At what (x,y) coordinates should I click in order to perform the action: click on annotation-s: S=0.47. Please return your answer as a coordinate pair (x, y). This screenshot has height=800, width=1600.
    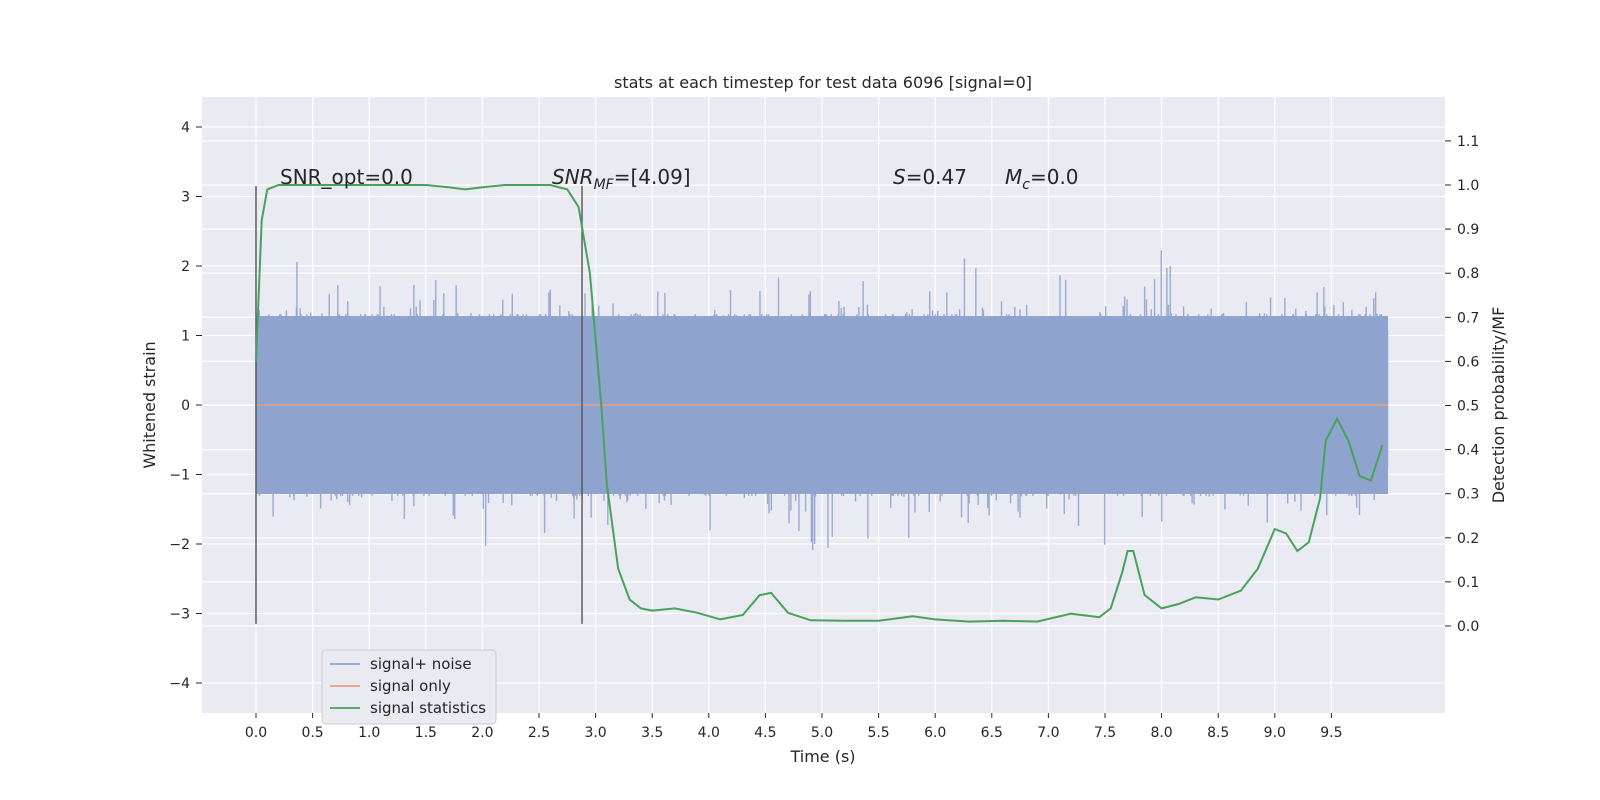
    Looking at the image, I should click on (930, 177).